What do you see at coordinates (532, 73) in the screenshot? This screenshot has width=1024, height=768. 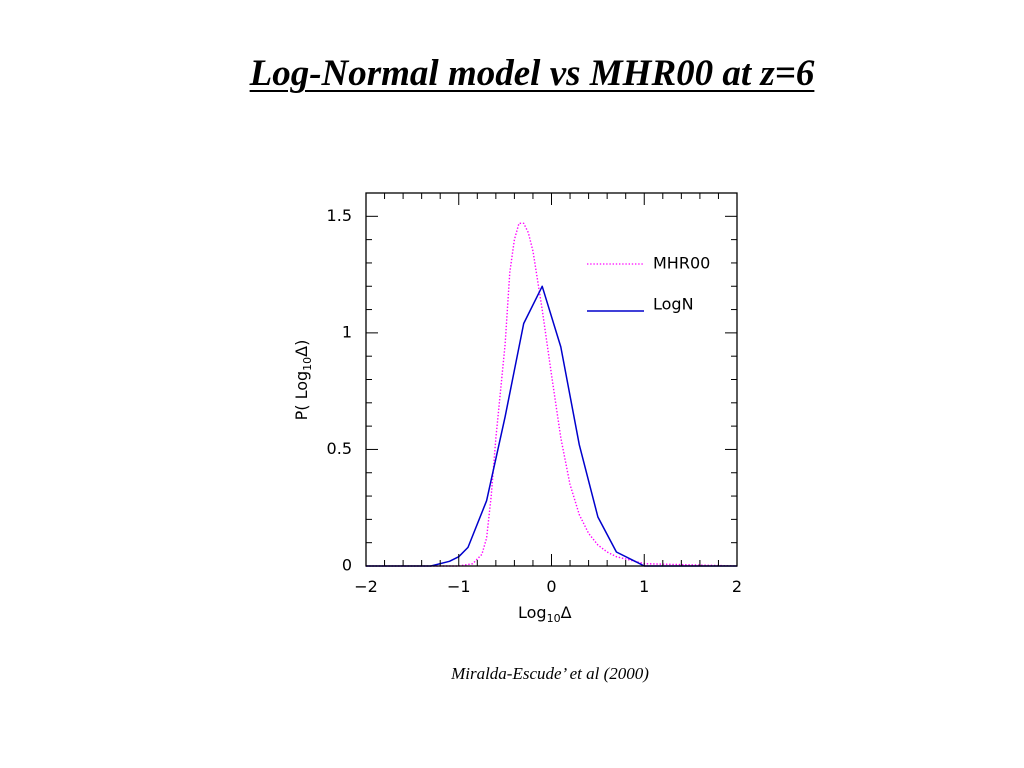 I see `slide-title: Log-Normal model vs MHR00 at z=6` at bounding box center [532, 73].